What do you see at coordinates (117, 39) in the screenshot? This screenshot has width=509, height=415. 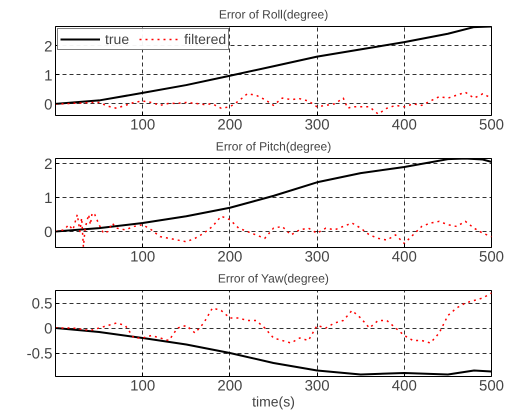 I see `legend-label: true` at bounding box center [117, 39].